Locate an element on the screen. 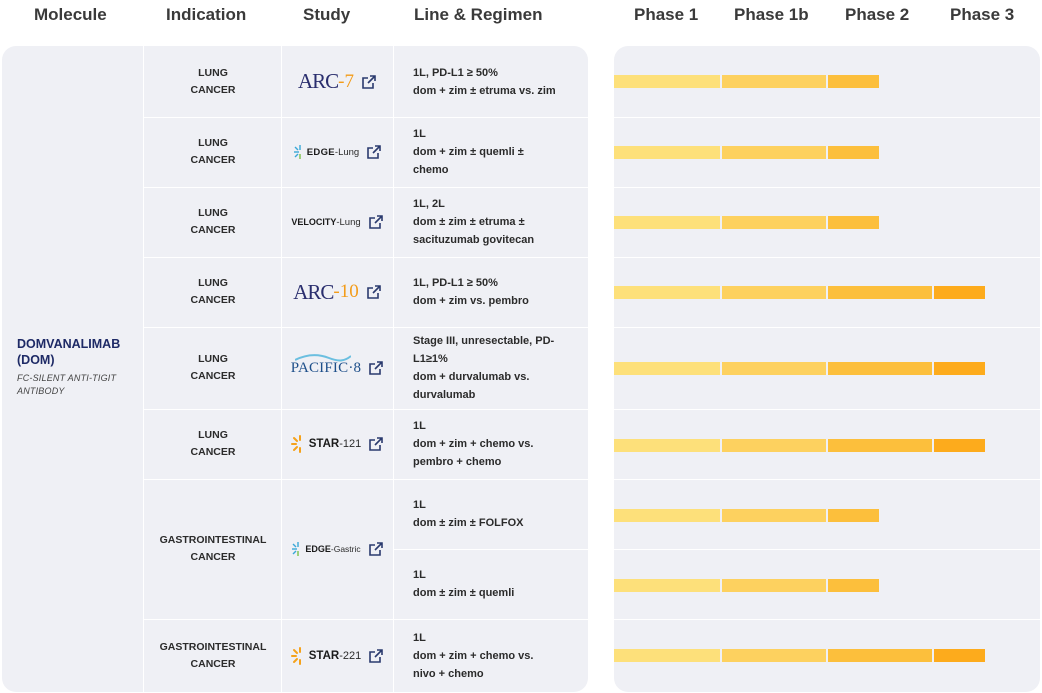  logo-text: VELOCITY is located at coordinates (314, 222).